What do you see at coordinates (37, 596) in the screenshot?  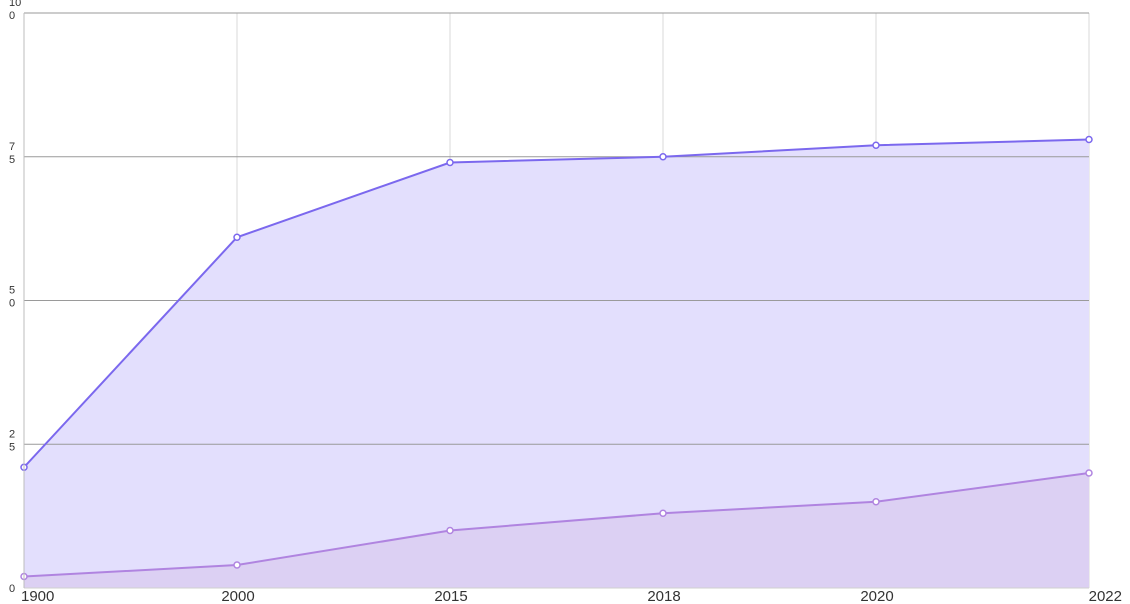 I see `x-tick-label: 1900` at bounding box center [37, 596].